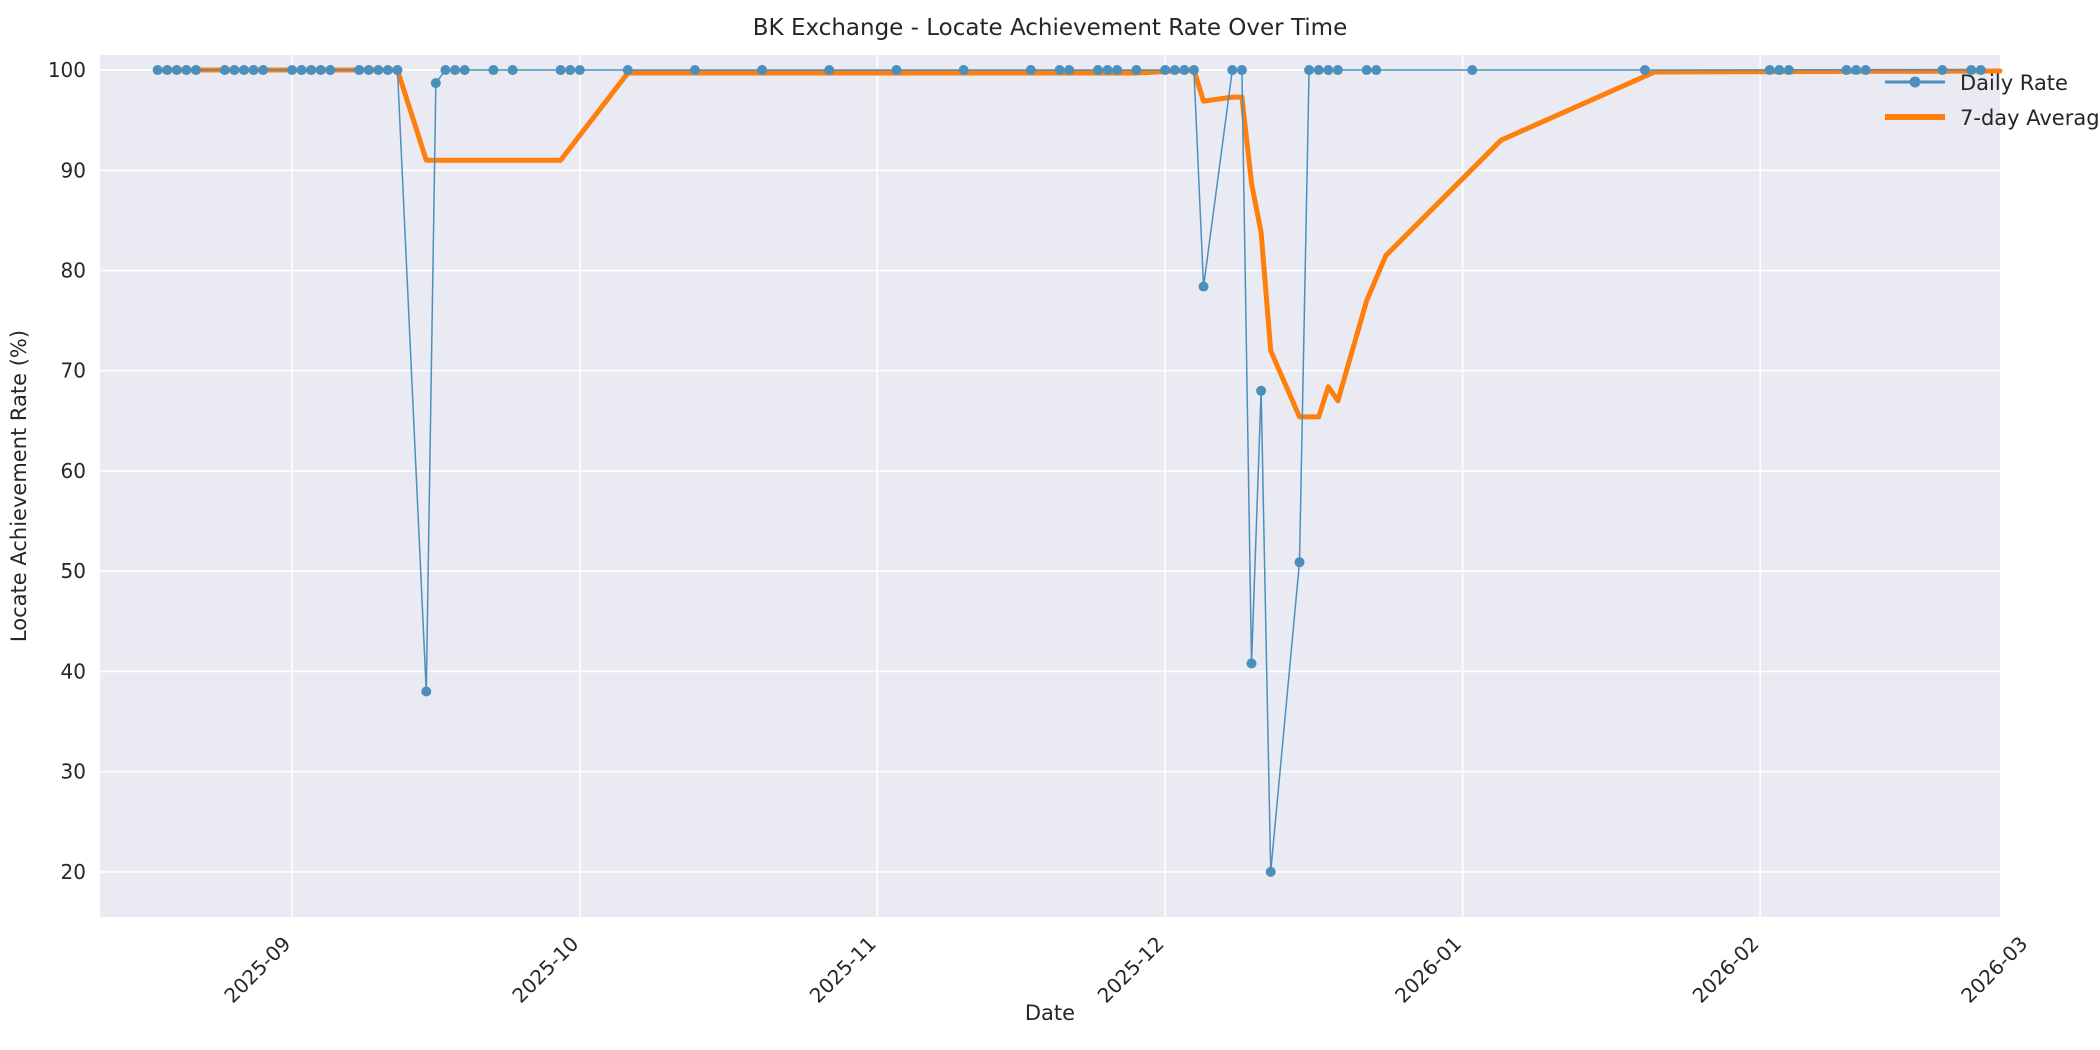 Image resolution: width=2100 pixels, height=1050 pixels. I want to click on y-tick-label: 80, so click(73, 271).